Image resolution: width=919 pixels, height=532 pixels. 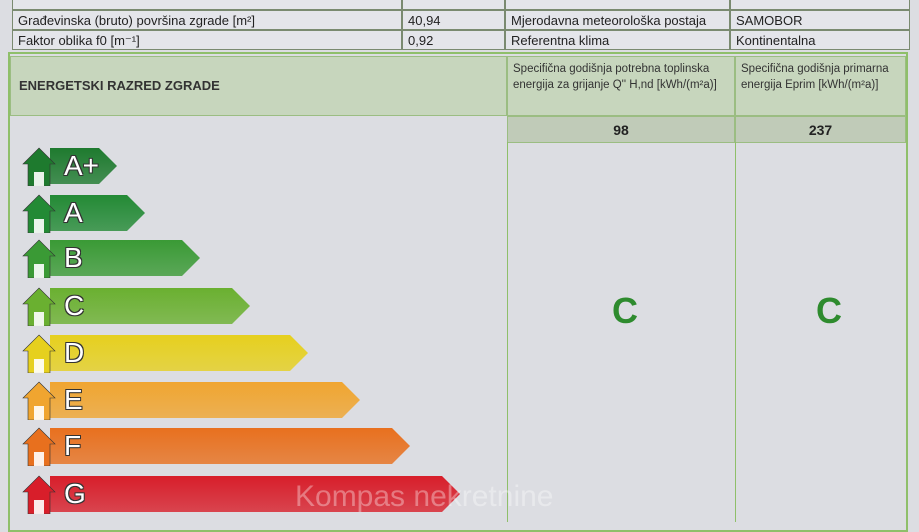 What do you see at coordinates (150, 306) in the screenshot?
I see `energy-bar-c` at bounding box center [150, 306].